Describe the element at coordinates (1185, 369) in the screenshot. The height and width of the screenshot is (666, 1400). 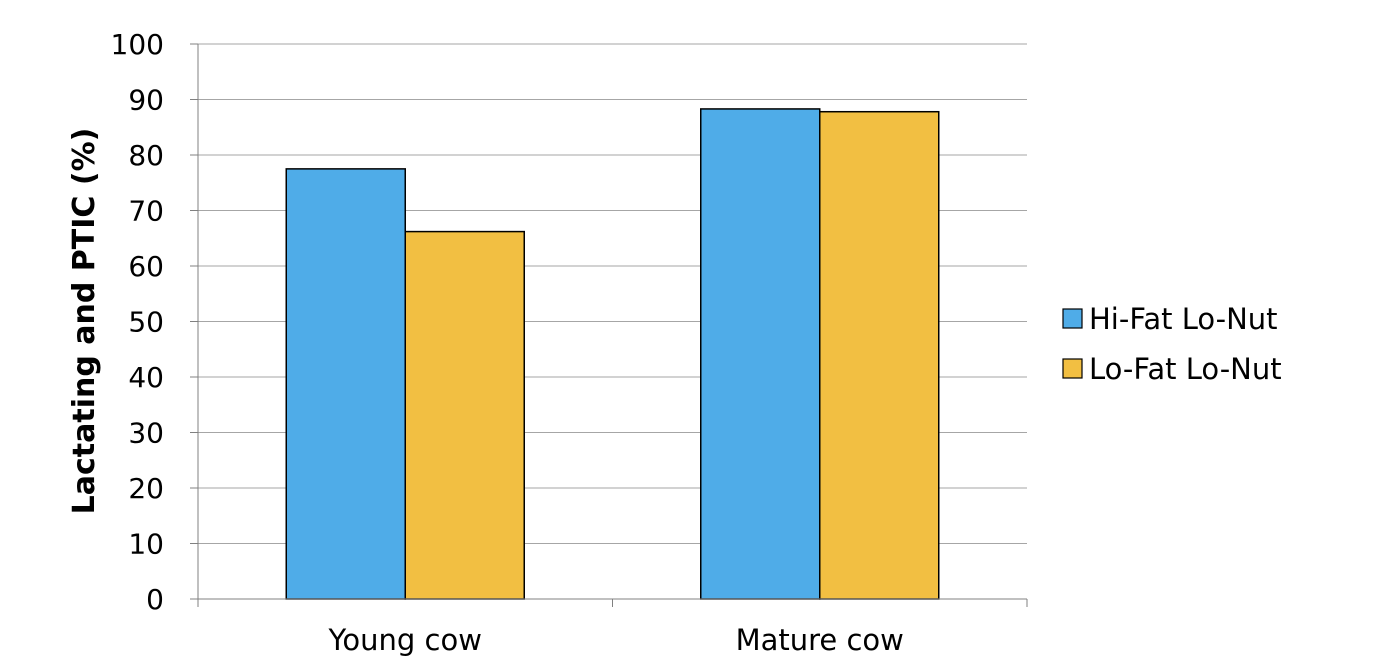
I see `legend-label: Lo-Fat Lo-Nut` at that location.